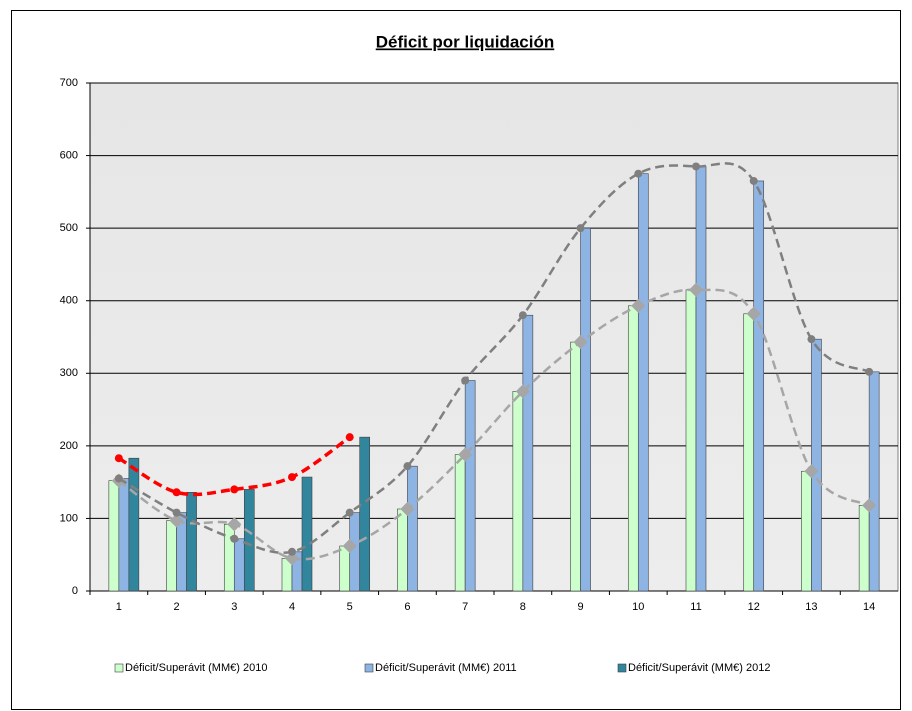 The width and height of the screenshot is (912, 711). Describe the element at coordinates (69, 83) in the screenshot. I see `y-tick-label: 700` at that location.